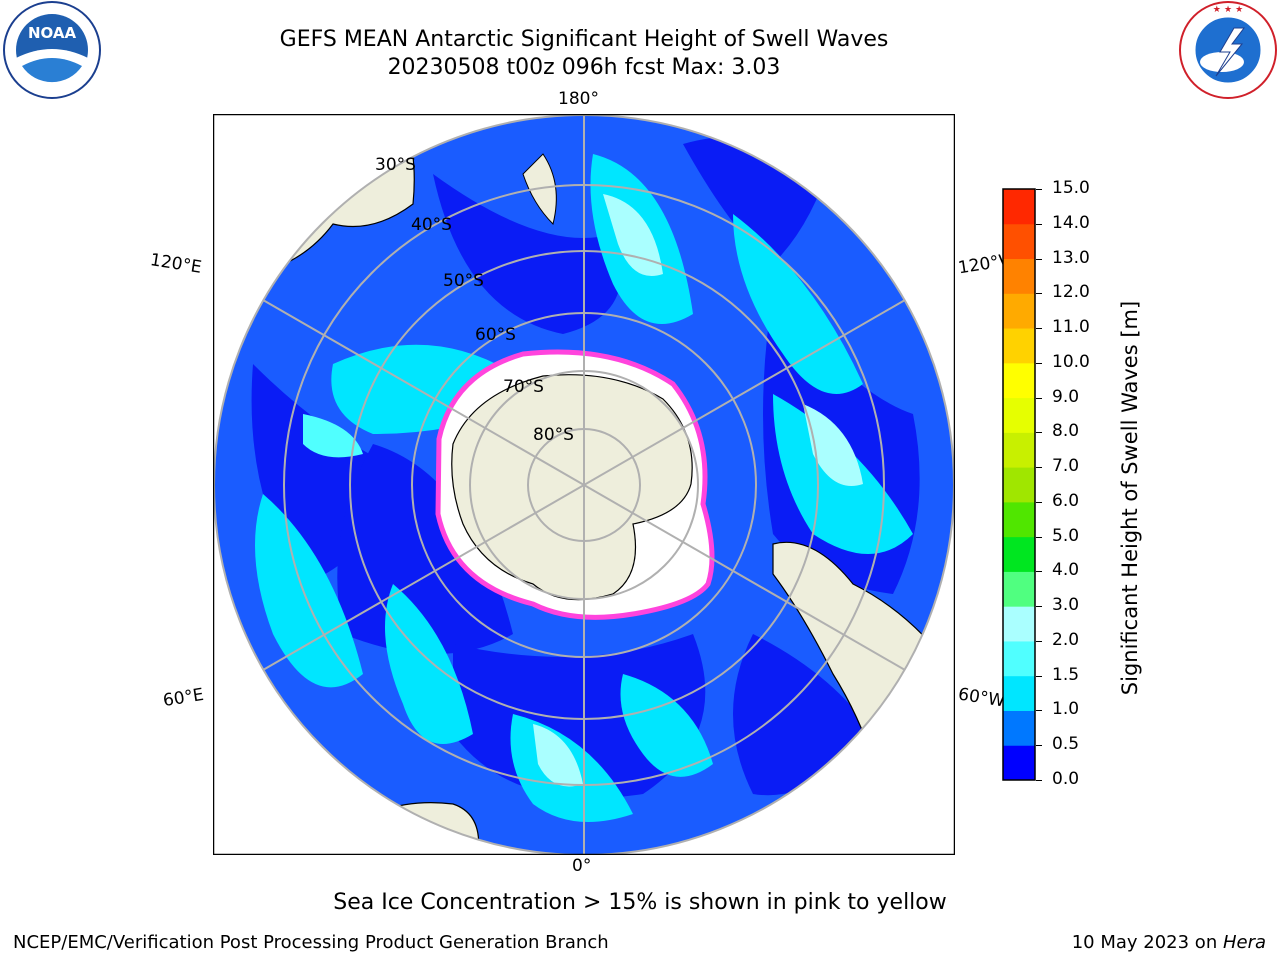  I want to click on colorbar-tick-label: 2.0, so click(1066, 639).